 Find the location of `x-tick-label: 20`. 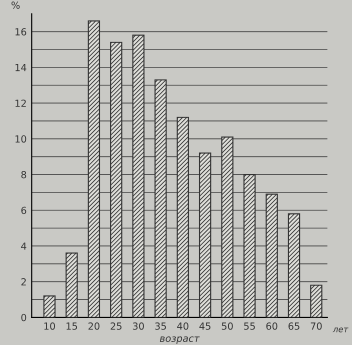

x-tick-label: 20 is located at coordinates (94, 326).